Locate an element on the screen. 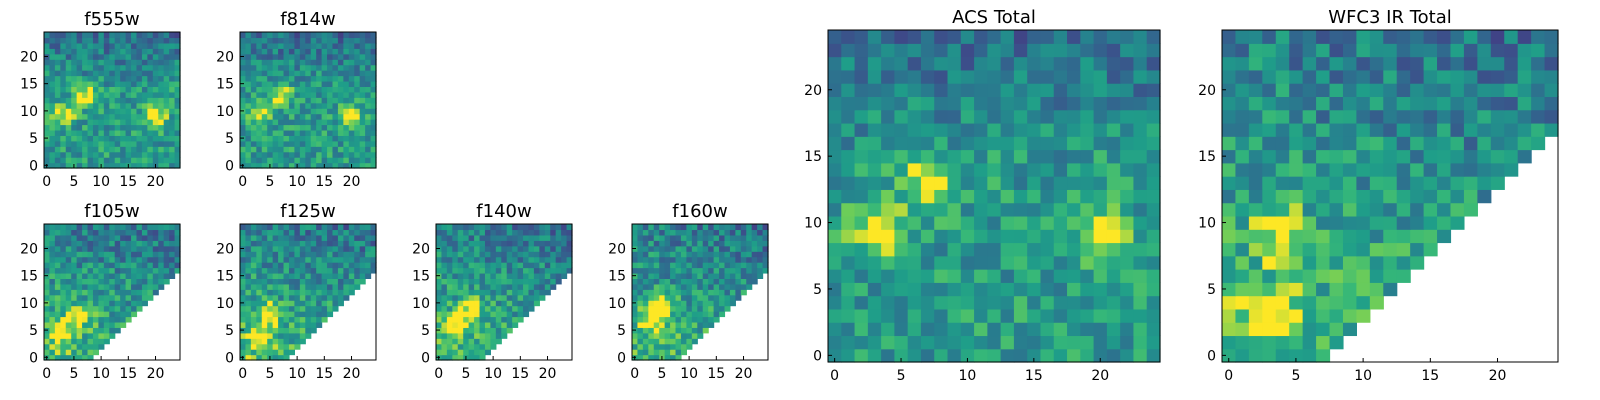 The width and height of the screenshot is (1600, 400). axes-frame is located at coordinates (308, 100).